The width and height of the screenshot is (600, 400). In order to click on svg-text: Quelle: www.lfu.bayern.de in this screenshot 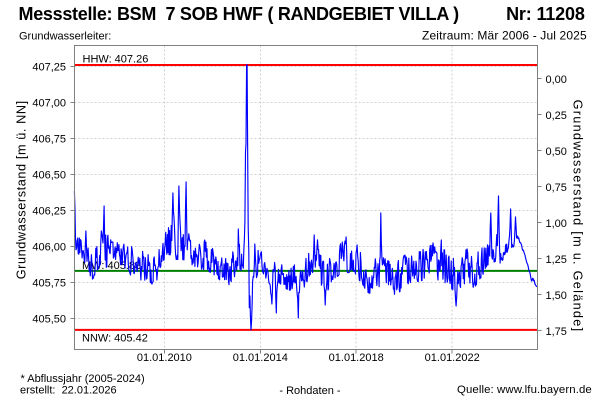, I will do `click(524, 390)`.